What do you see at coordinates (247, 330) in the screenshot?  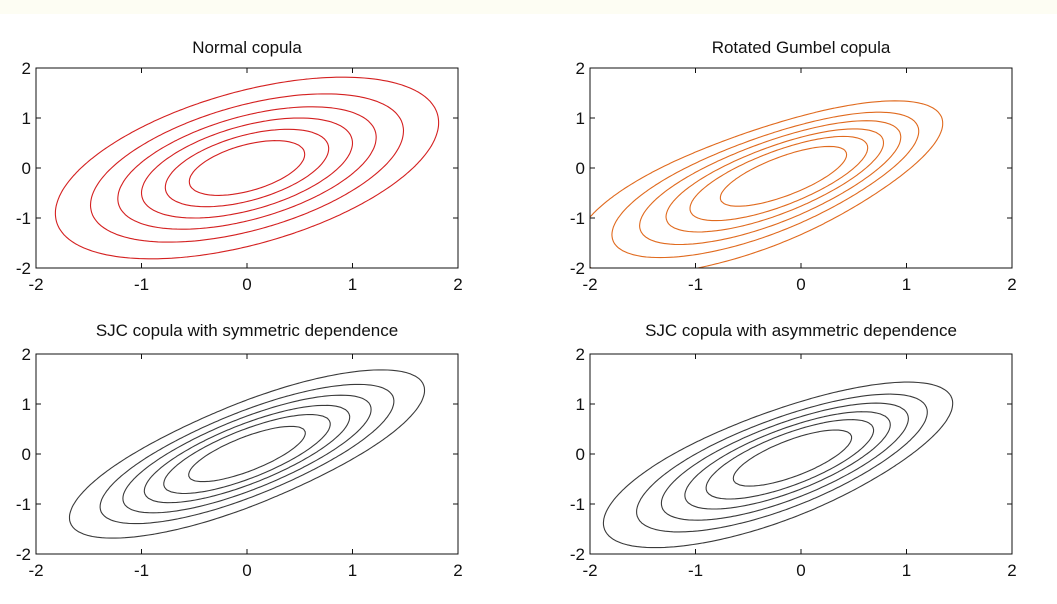 I see `chart-title: SJC copula with symmetric dependence` at bounding box center [247, 330].